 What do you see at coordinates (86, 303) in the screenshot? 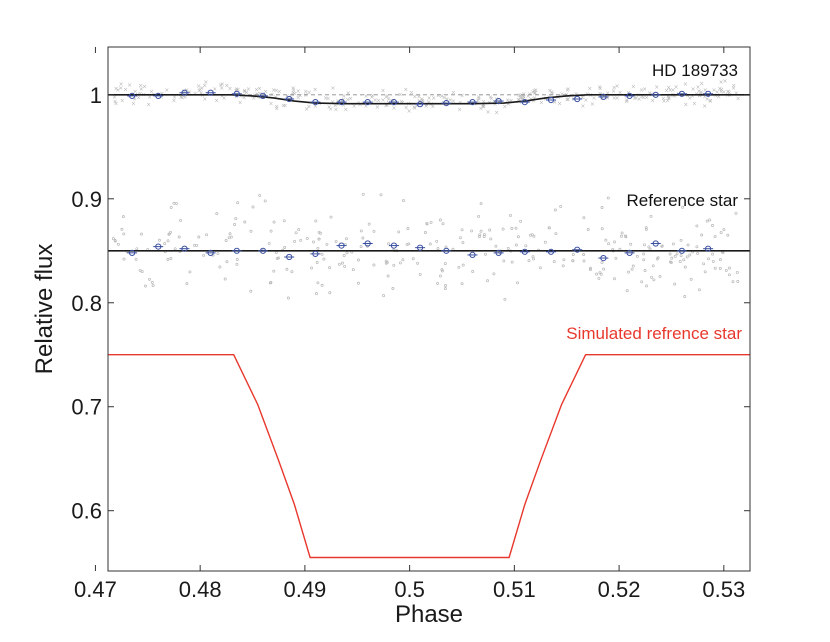
I see `y-tick-label: 0.8` at bounding box center [86, 303].